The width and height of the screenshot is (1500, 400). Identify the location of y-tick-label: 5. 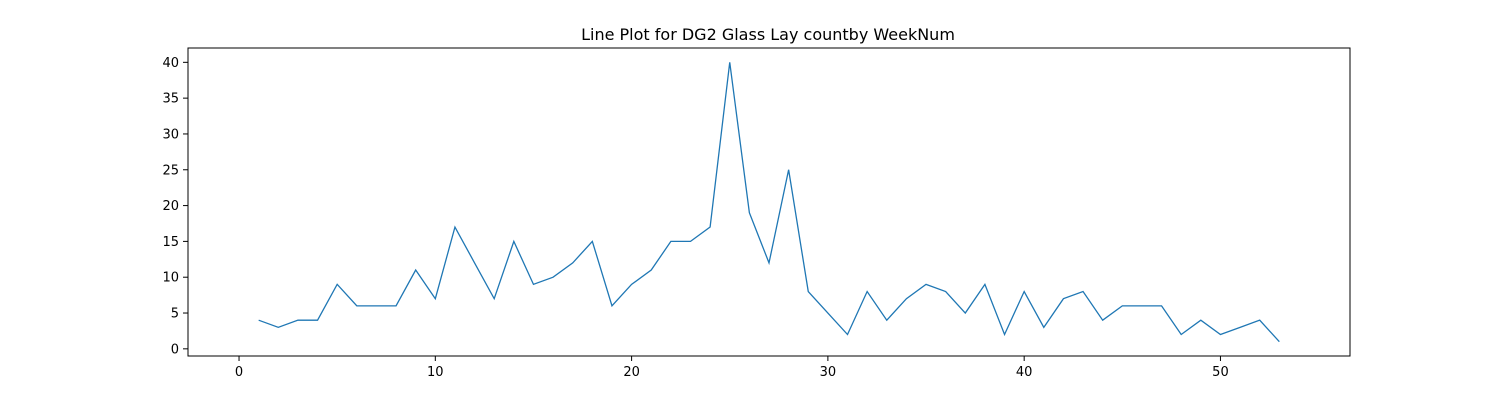
(175, 314).